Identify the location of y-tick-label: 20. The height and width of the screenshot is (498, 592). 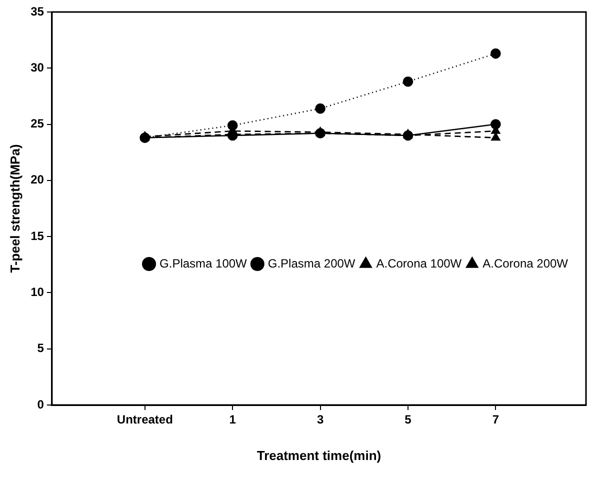
(37, 179).